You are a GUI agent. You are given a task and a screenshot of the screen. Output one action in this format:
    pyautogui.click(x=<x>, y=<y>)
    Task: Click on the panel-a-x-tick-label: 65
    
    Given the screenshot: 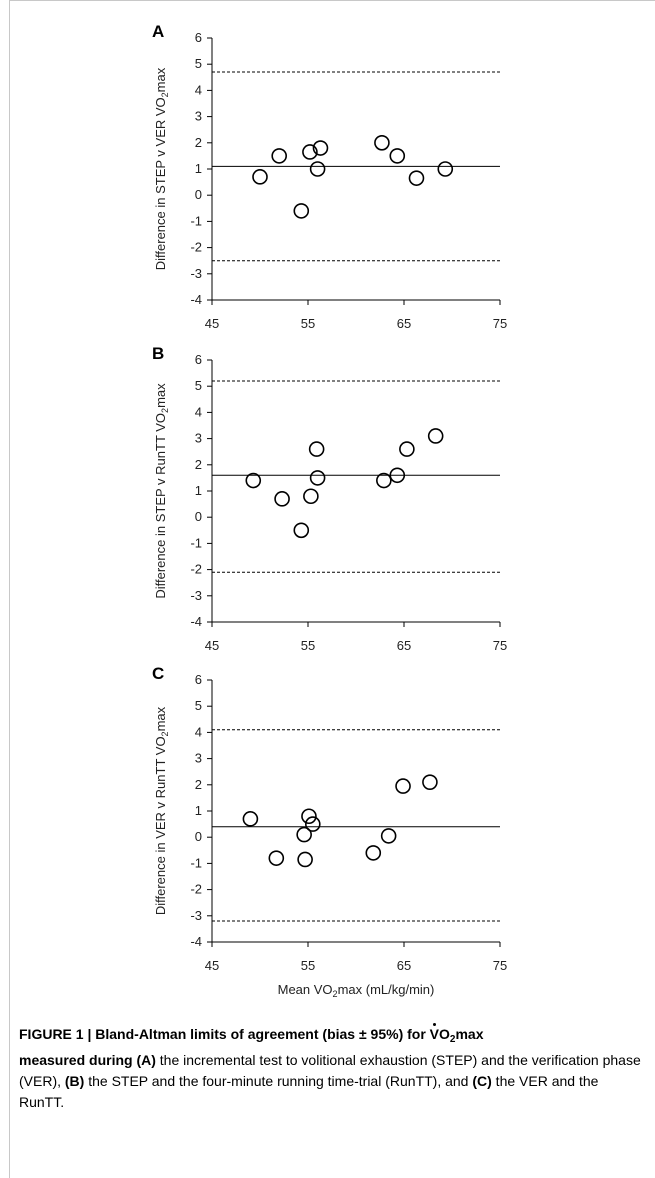 What is the action you would take?
    pyautogui.click(x=404, y=323)
    